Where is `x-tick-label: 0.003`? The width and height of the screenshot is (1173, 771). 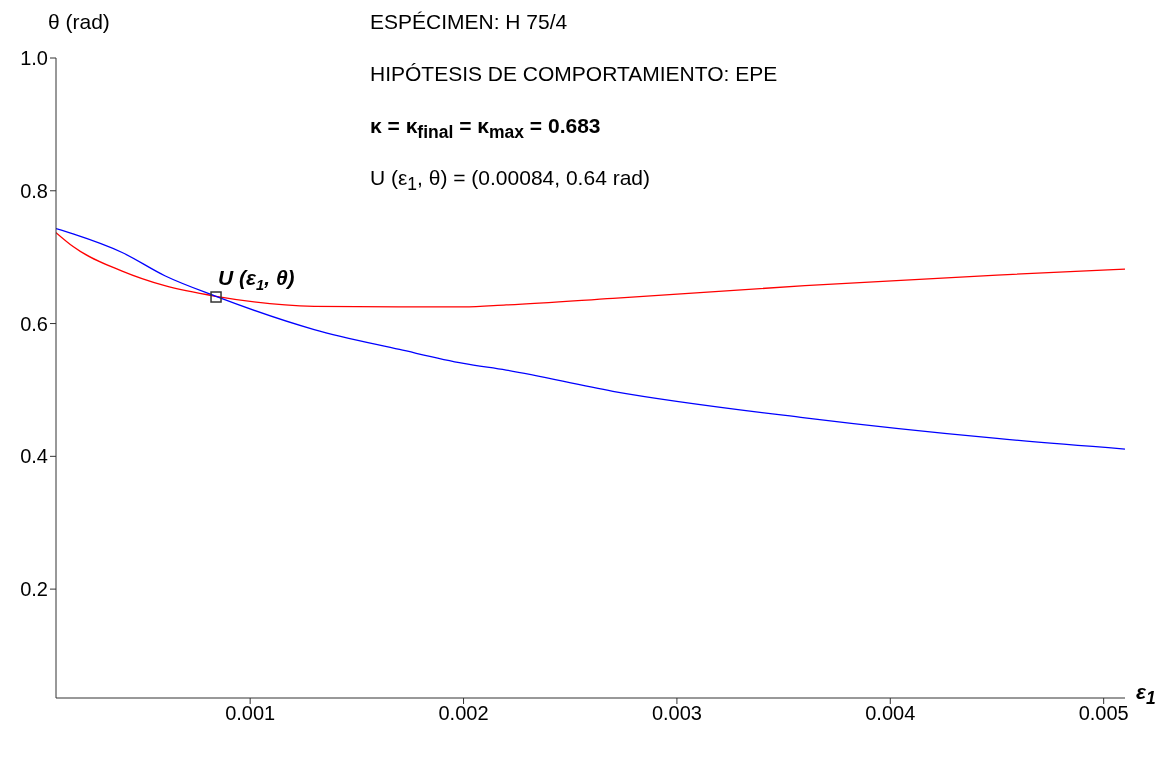 x-tick-label: 0.003 is located at coordinates (676, 713).